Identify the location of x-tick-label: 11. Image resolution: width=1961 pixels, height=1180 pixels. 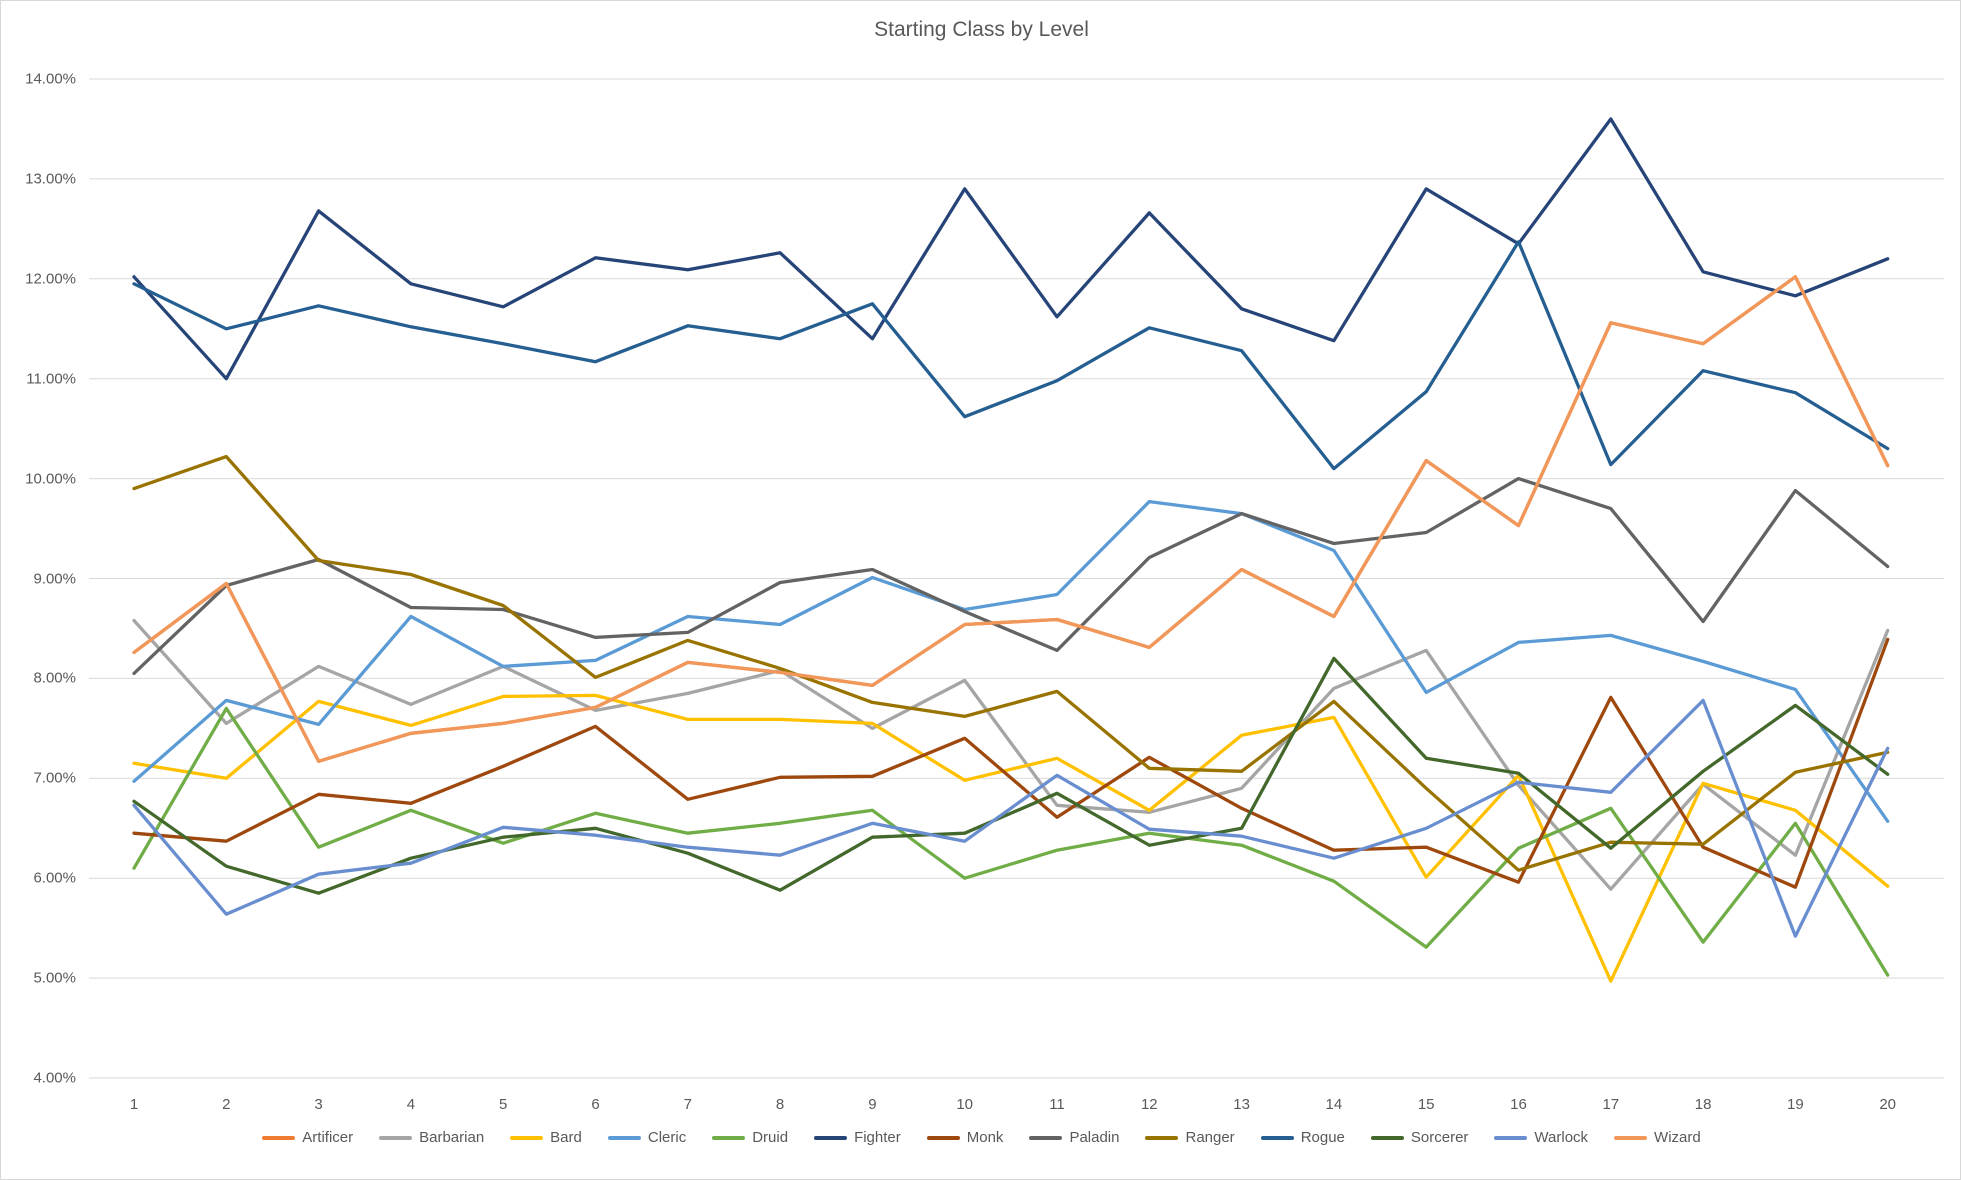
(1057, 1104).